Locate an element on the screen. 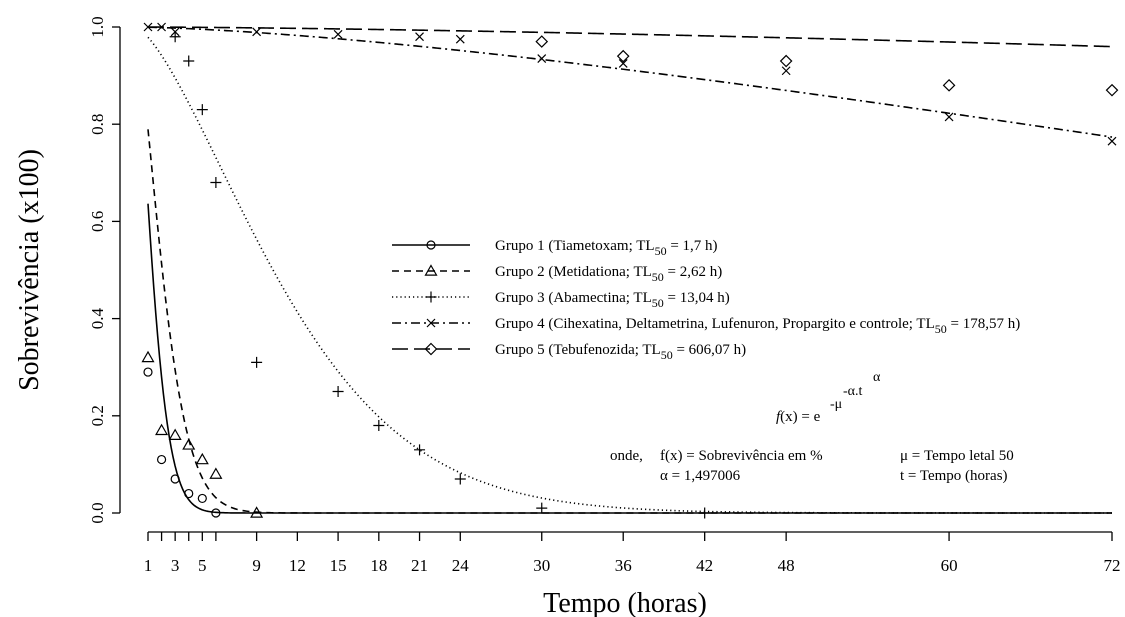 Image resolution: width=1125 pixels, height=617 pixels. y-tick-label: 0.0 is located at coordinates (97, 512).